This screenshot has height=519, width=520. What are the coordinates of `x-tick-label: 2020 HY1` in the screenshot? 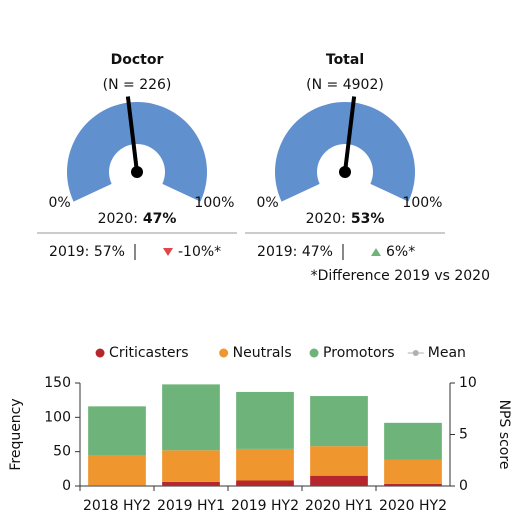 It's located at (339, 506).